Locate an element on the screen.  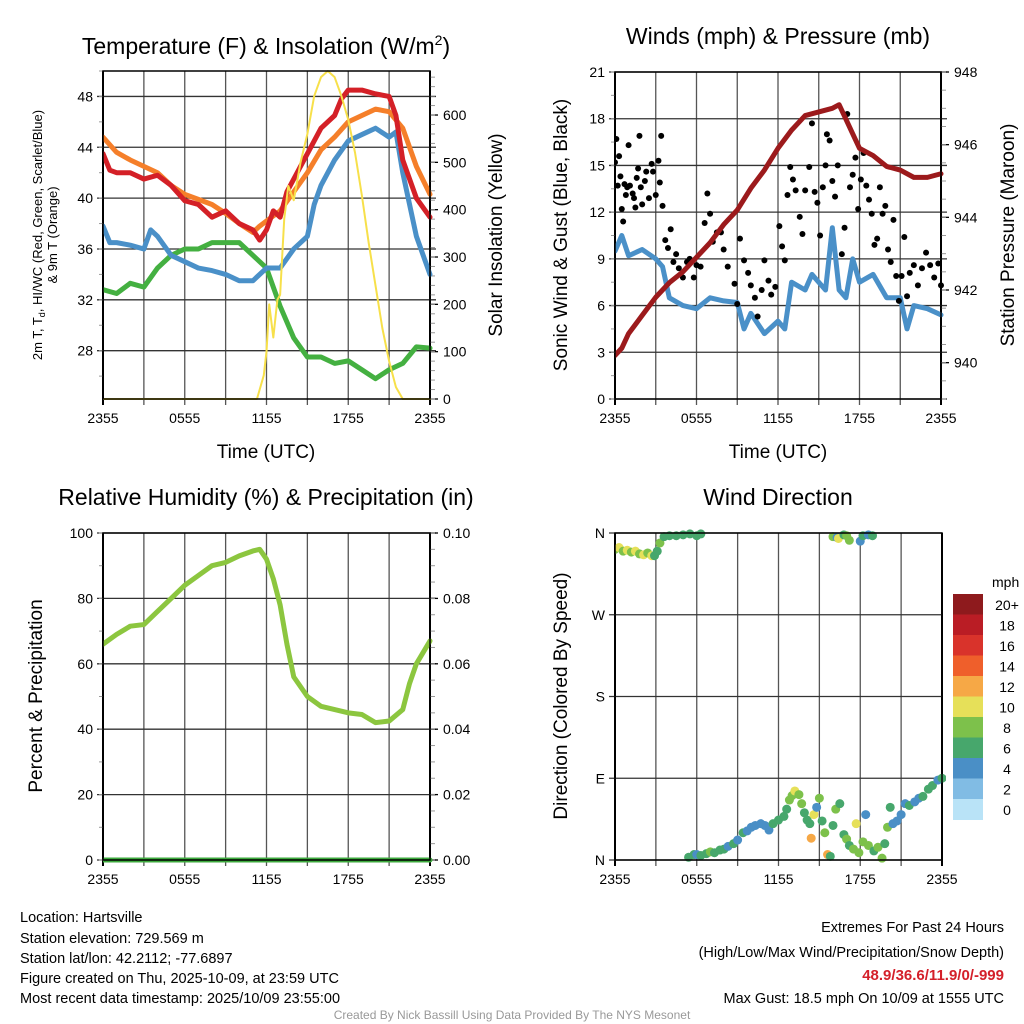
winds-x-axis-label: Time (UTC) is located at coordinates (778, 452).